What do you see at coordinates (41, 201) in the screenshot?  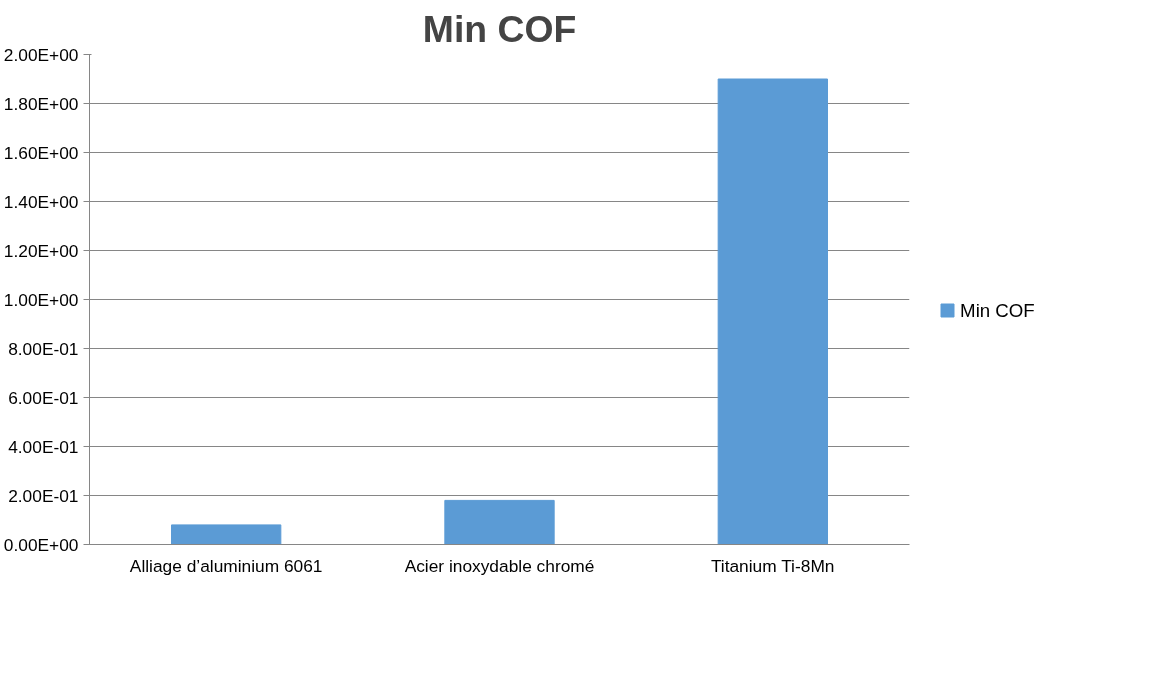 I see `y-tick-label: 1.40E+00` at bounding box center [41, 201].